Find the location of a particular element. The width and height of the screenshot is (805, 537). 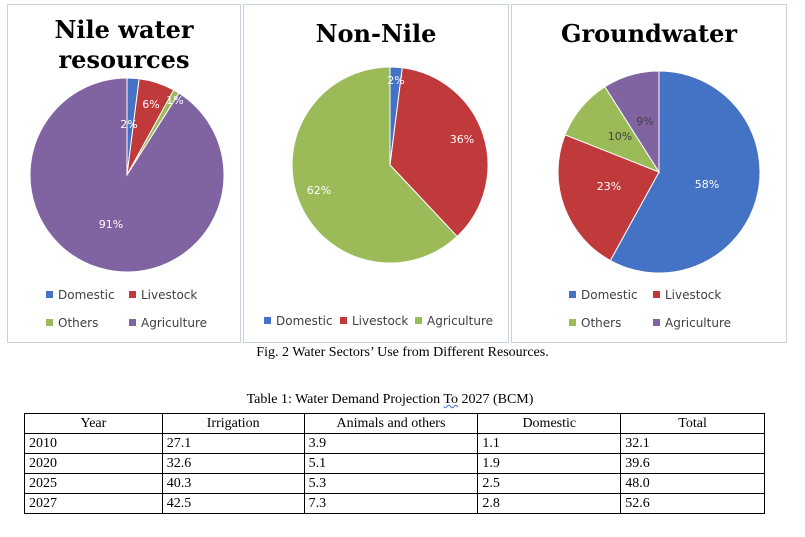

table-cell: 2.8 is located at coordinates (549, 503).